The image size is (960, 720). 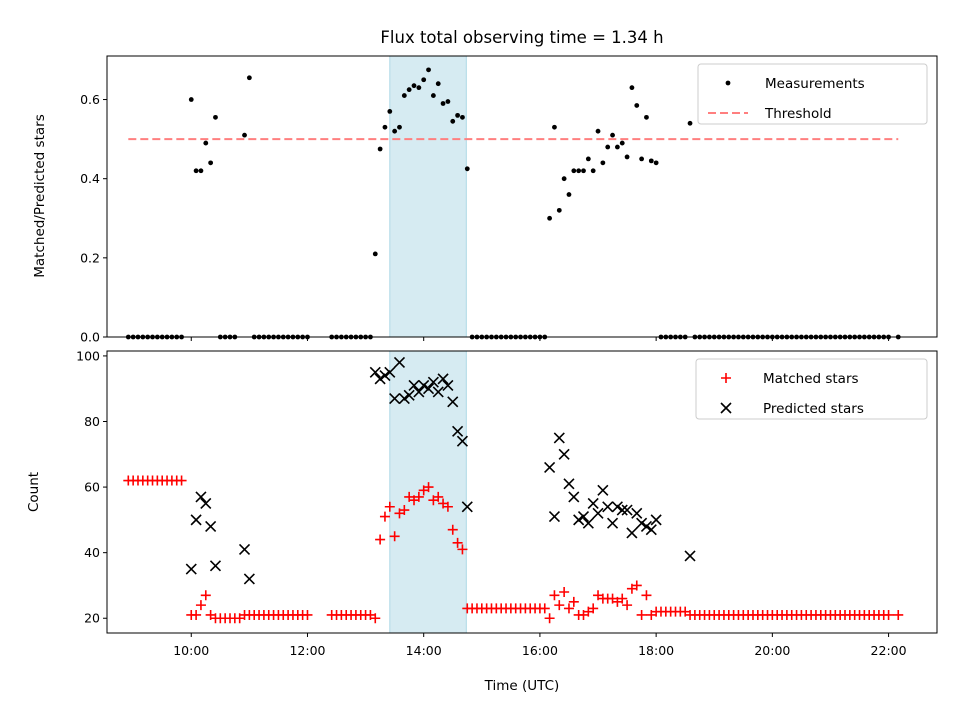 I want to click on legend-box, so click(x=811, y=389).